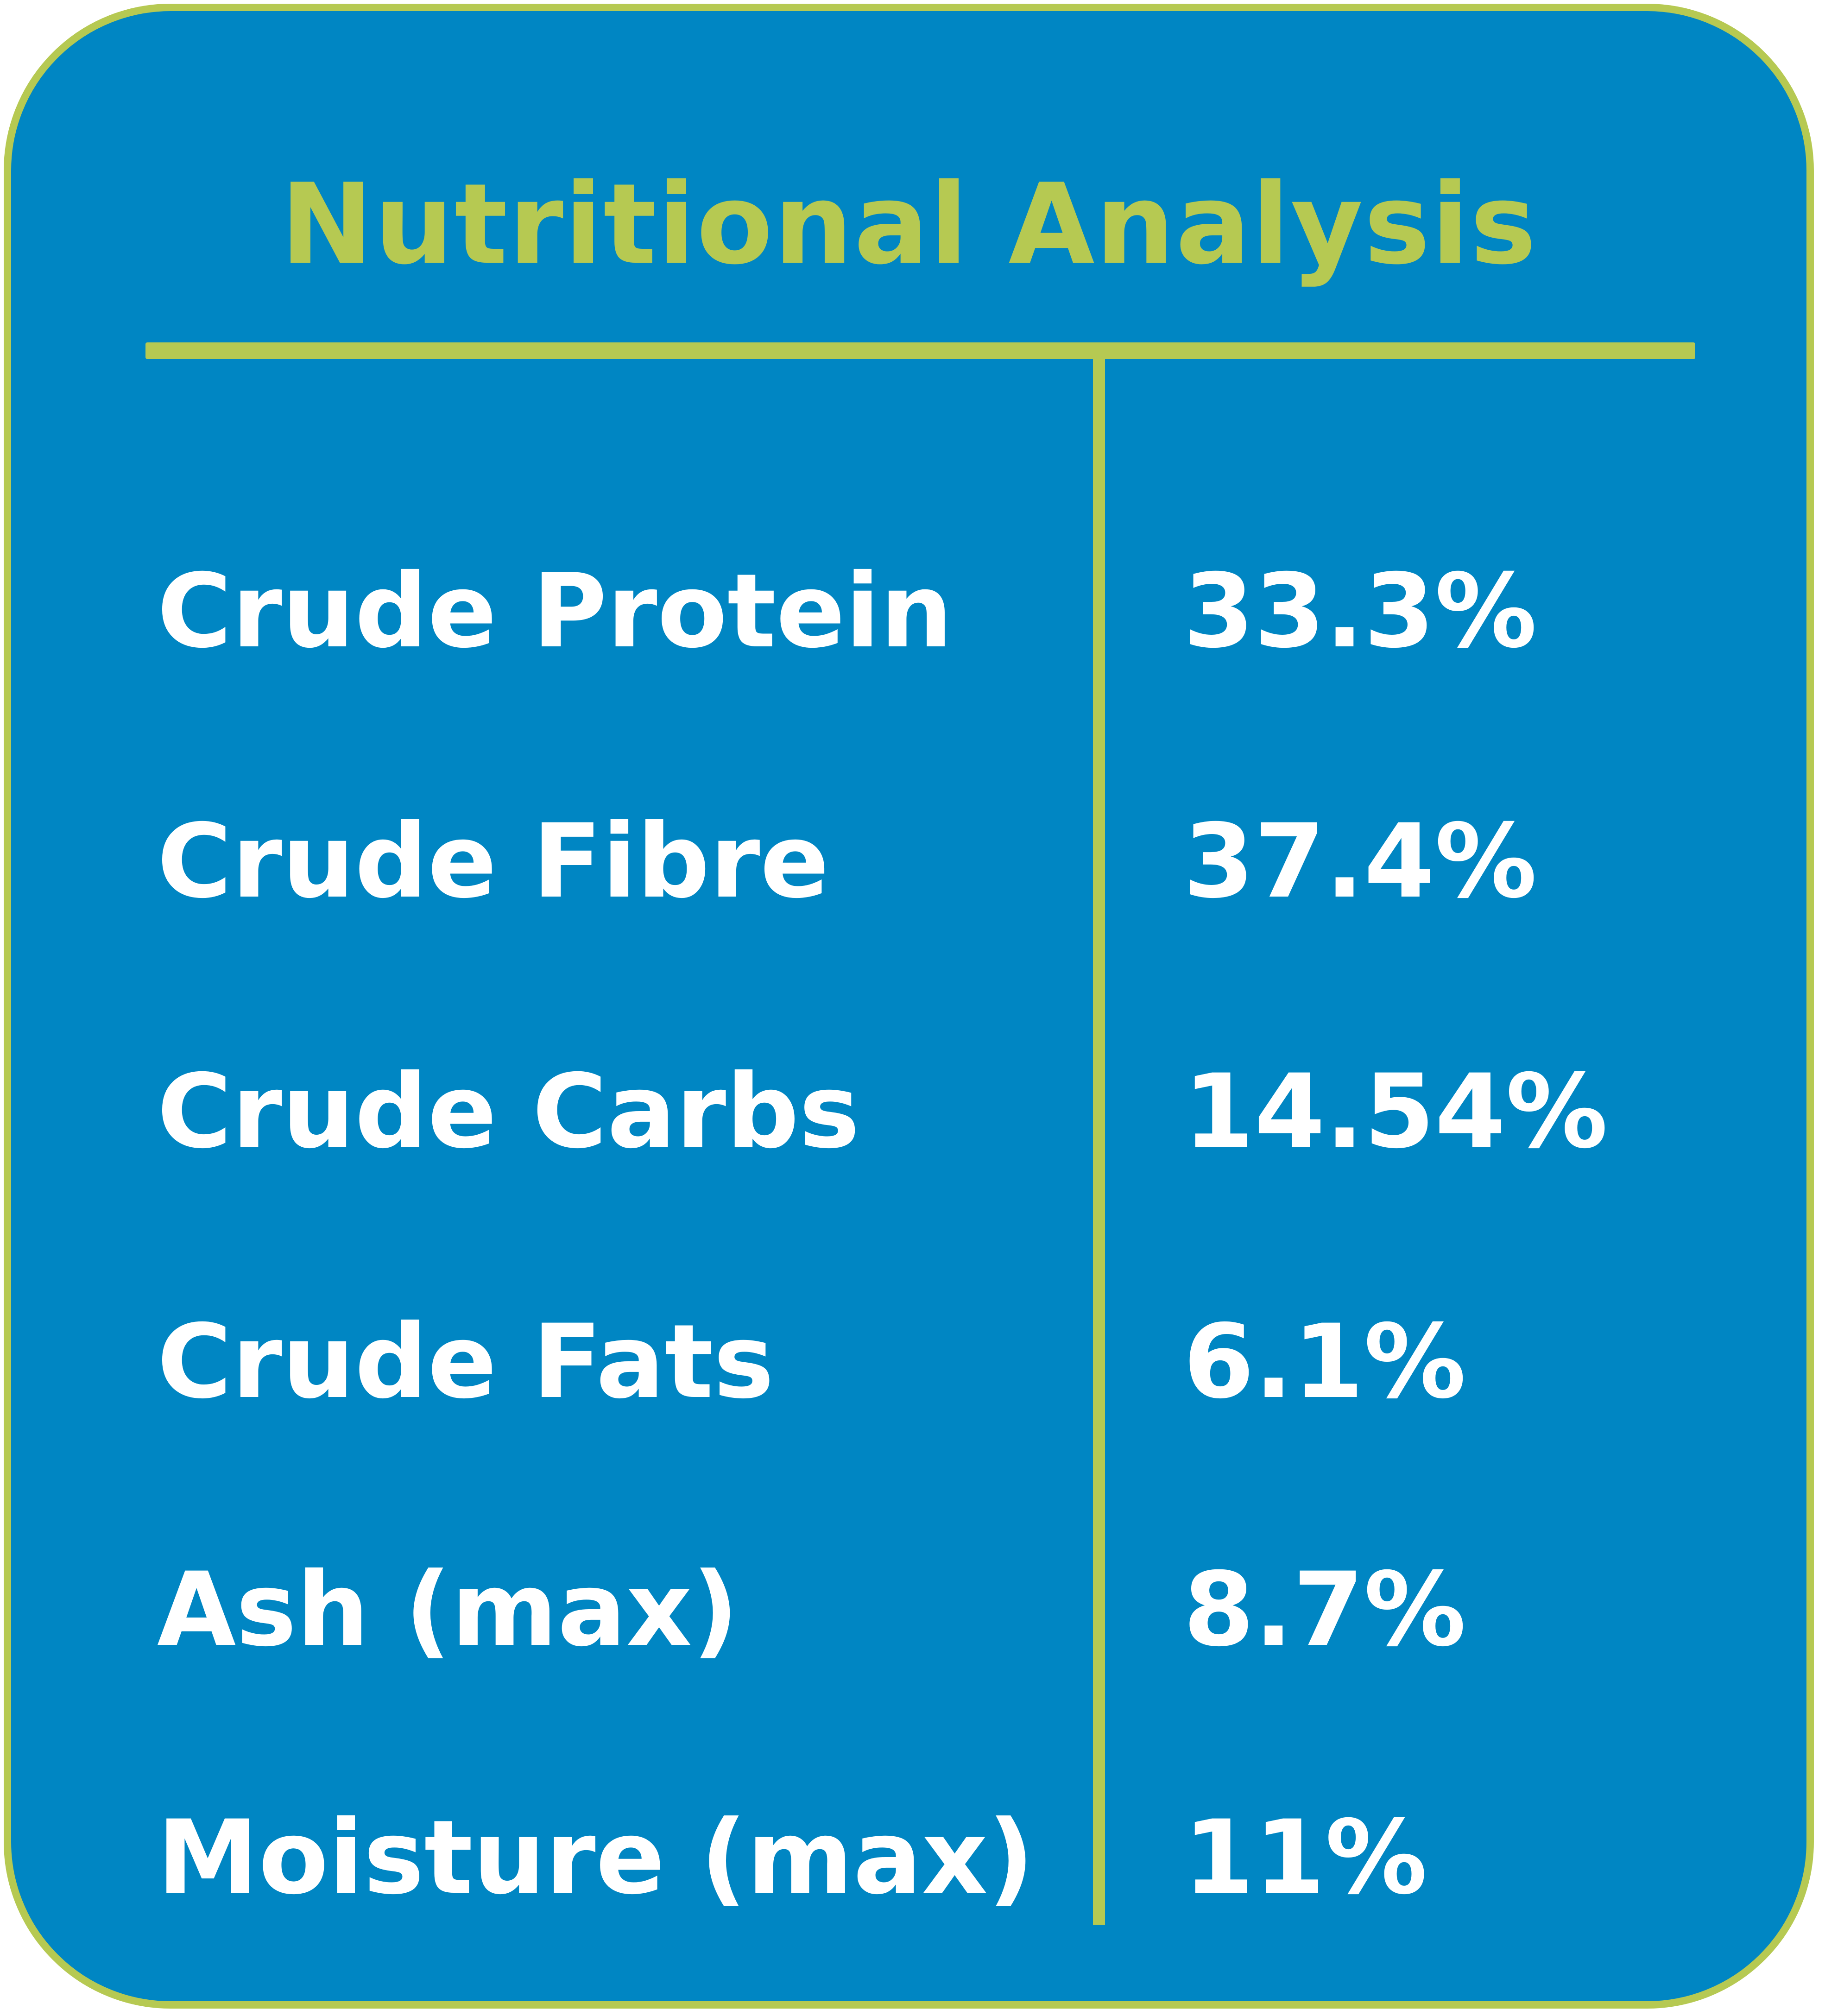 This screenshot has width=1825, height=2016. I want to click on row-label-crude-protein: Crude Protein, so click(555, 611).